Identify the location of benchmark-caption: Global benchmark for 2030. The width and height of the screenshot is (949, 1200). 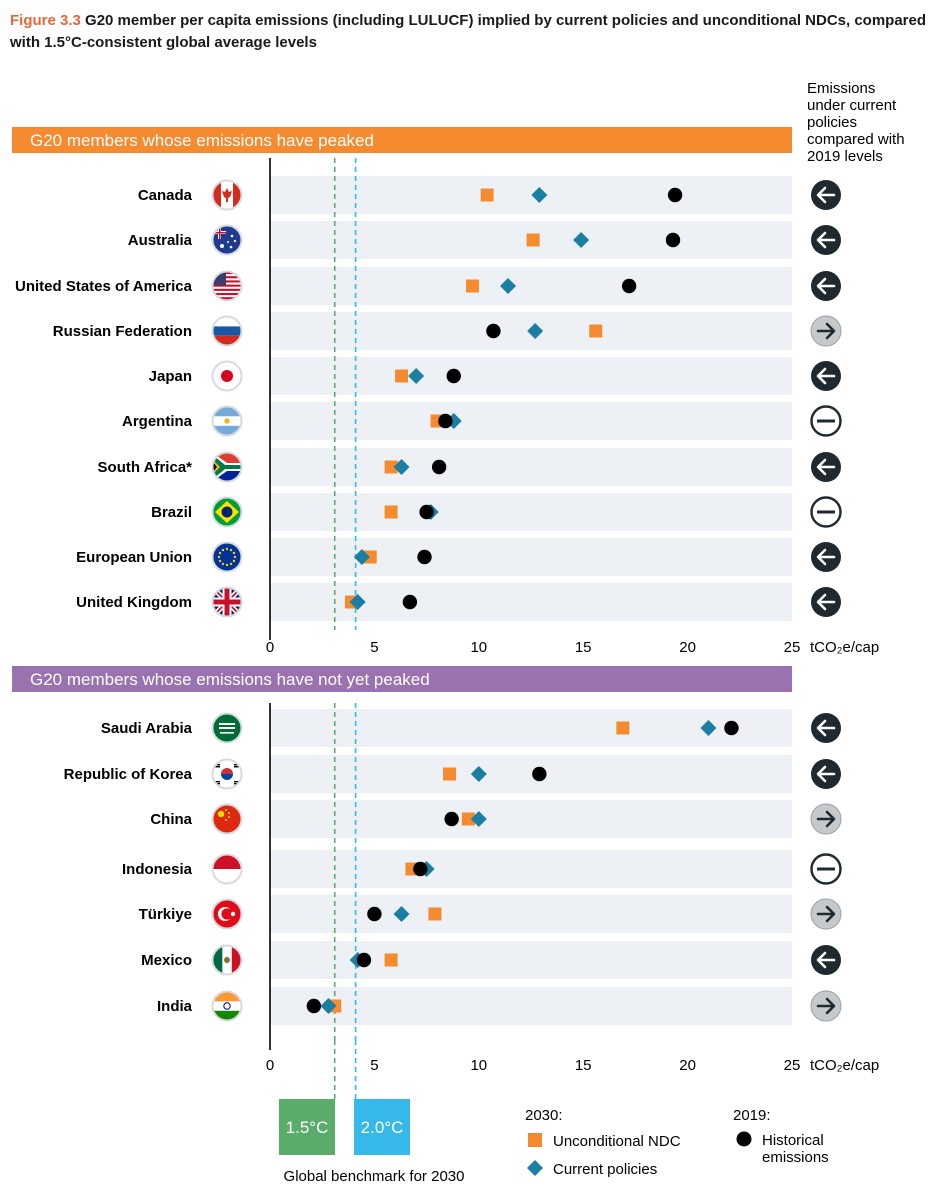
(374, 1176).